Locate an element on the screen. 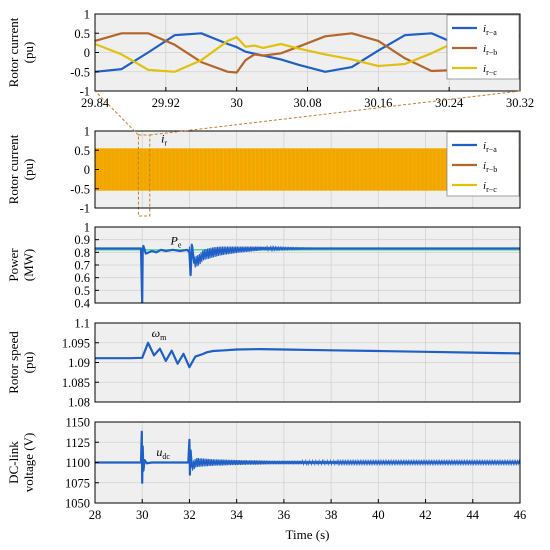 Image resolution: width=550 pixels, height=550 pixels. zoom-connector-right is located at coordinates (335, 113).